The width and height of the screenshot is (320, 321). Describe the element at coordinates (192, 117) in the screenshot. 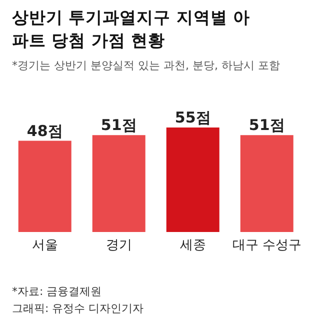

I see `data-label: 55점` at that location.